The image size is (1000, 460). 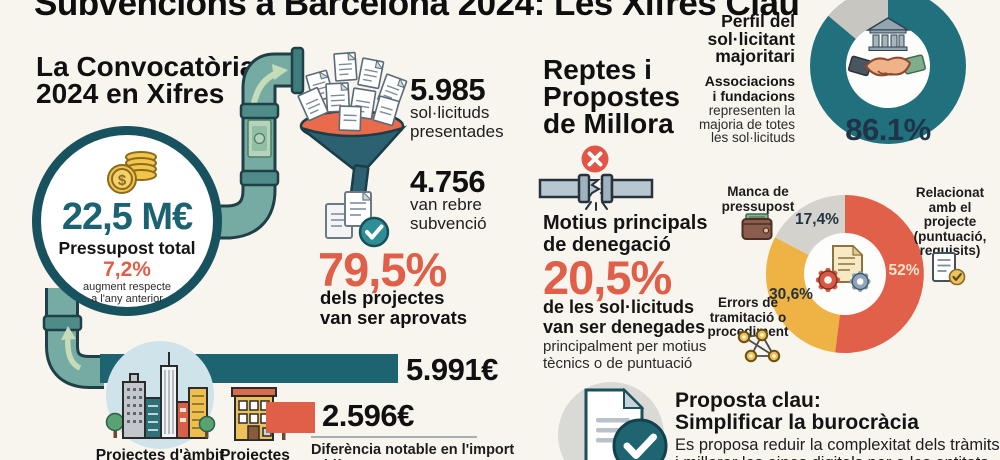 I want to click on granted-value: 4.756, so click(x=448, y=181).